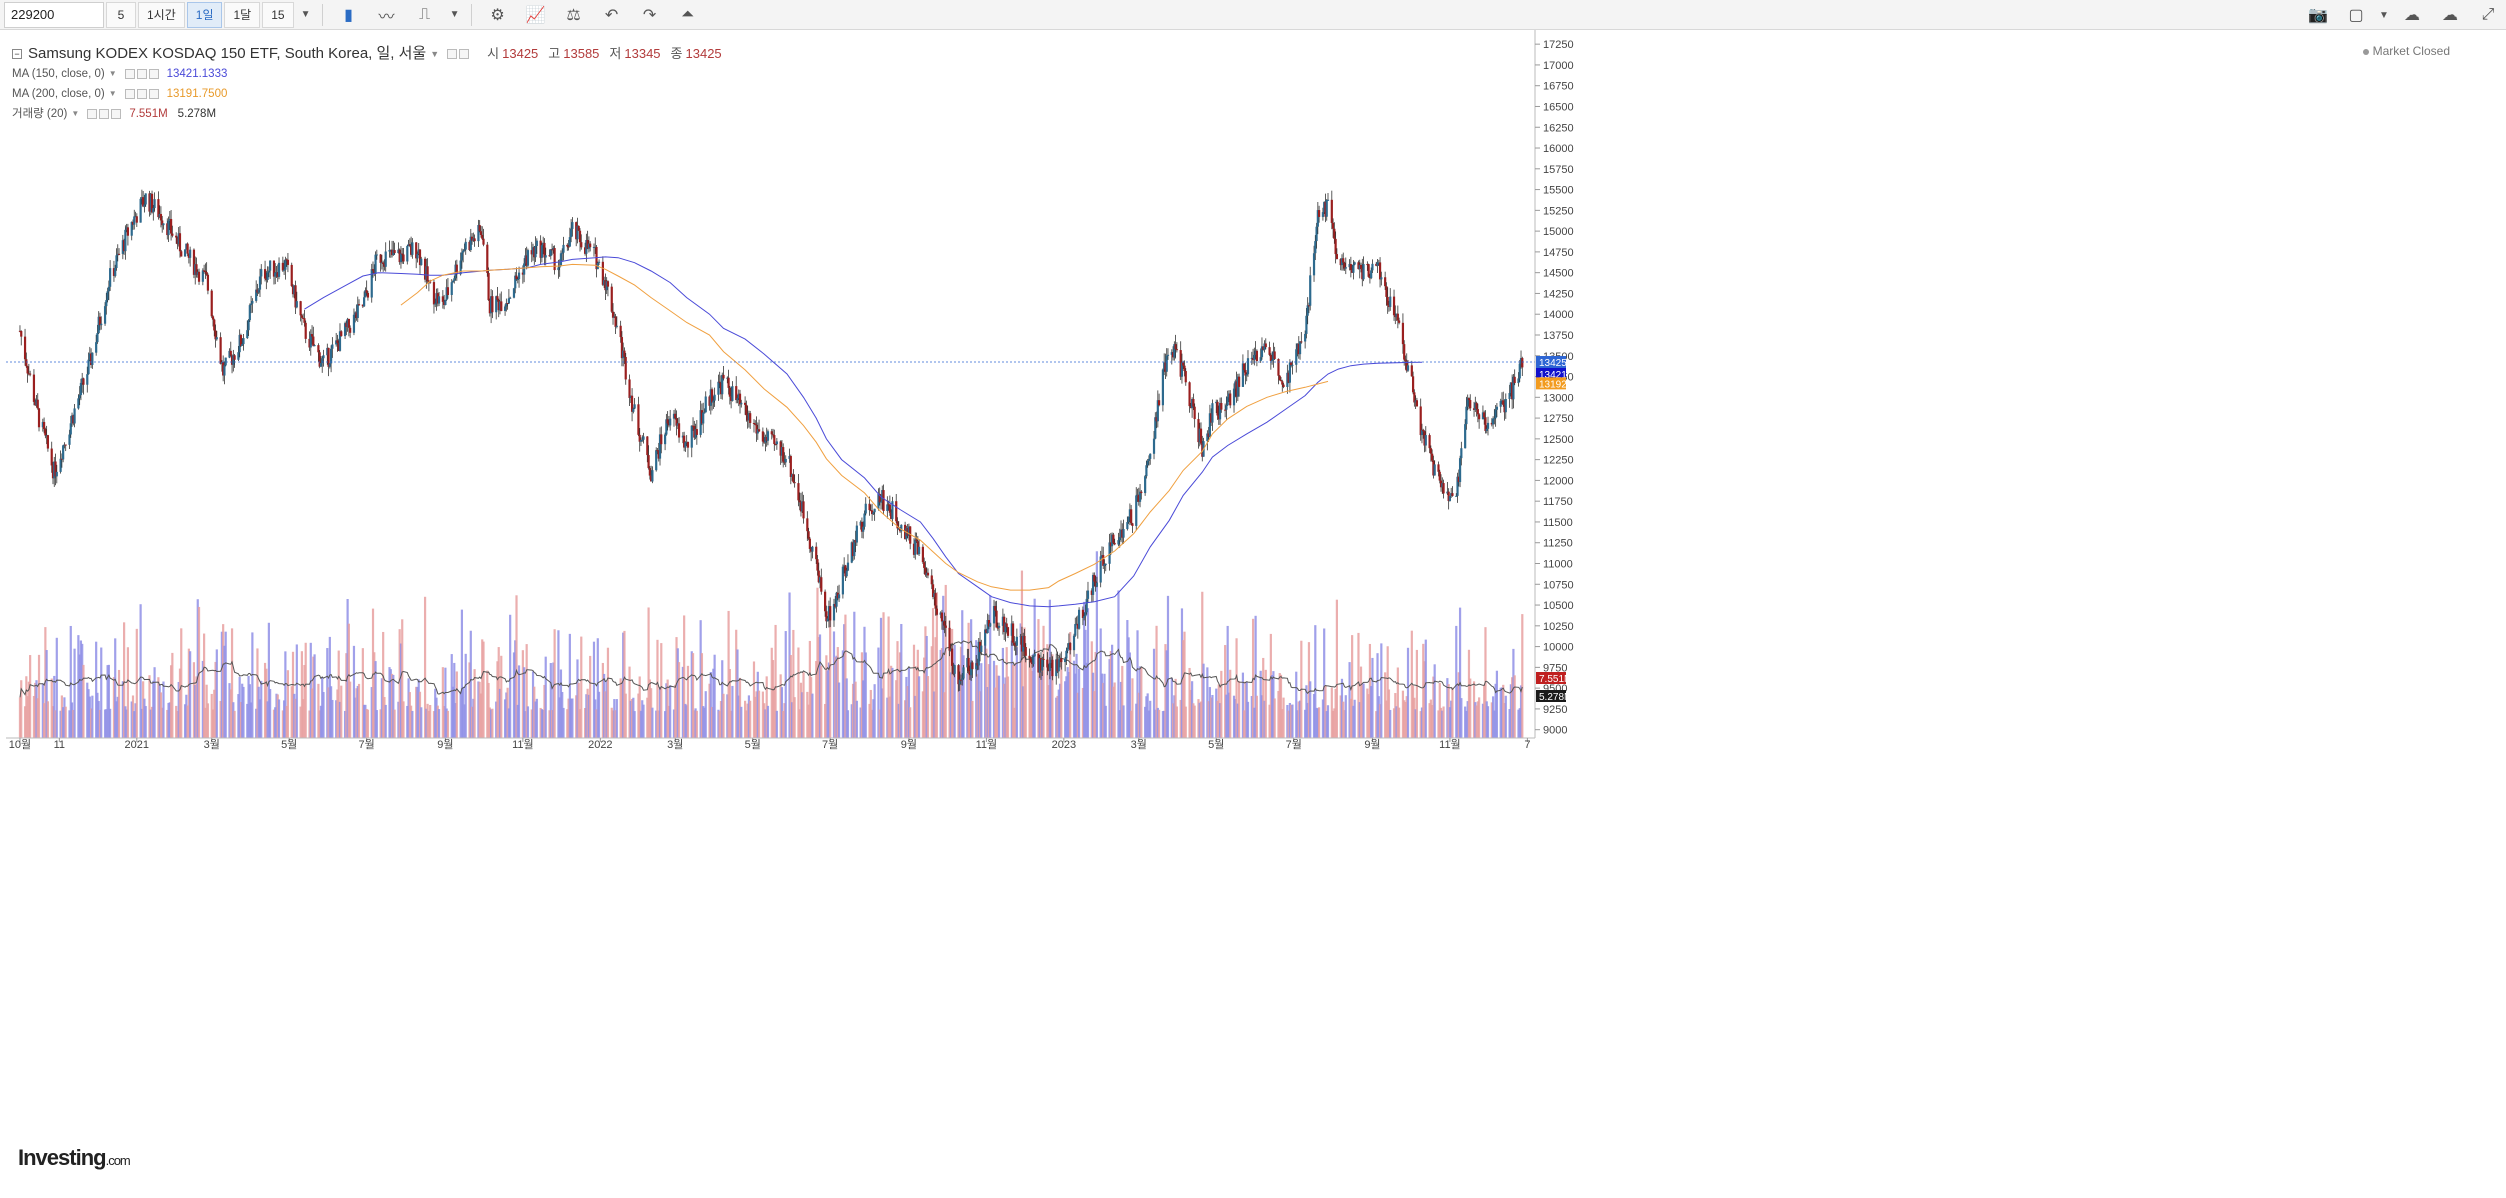 Image resolution: width=2506 pixels, height=1198 pixels. Describe the element at coordinates (204, 14) in the screenshot. I see `interval-1d-button: 1일` at that location.